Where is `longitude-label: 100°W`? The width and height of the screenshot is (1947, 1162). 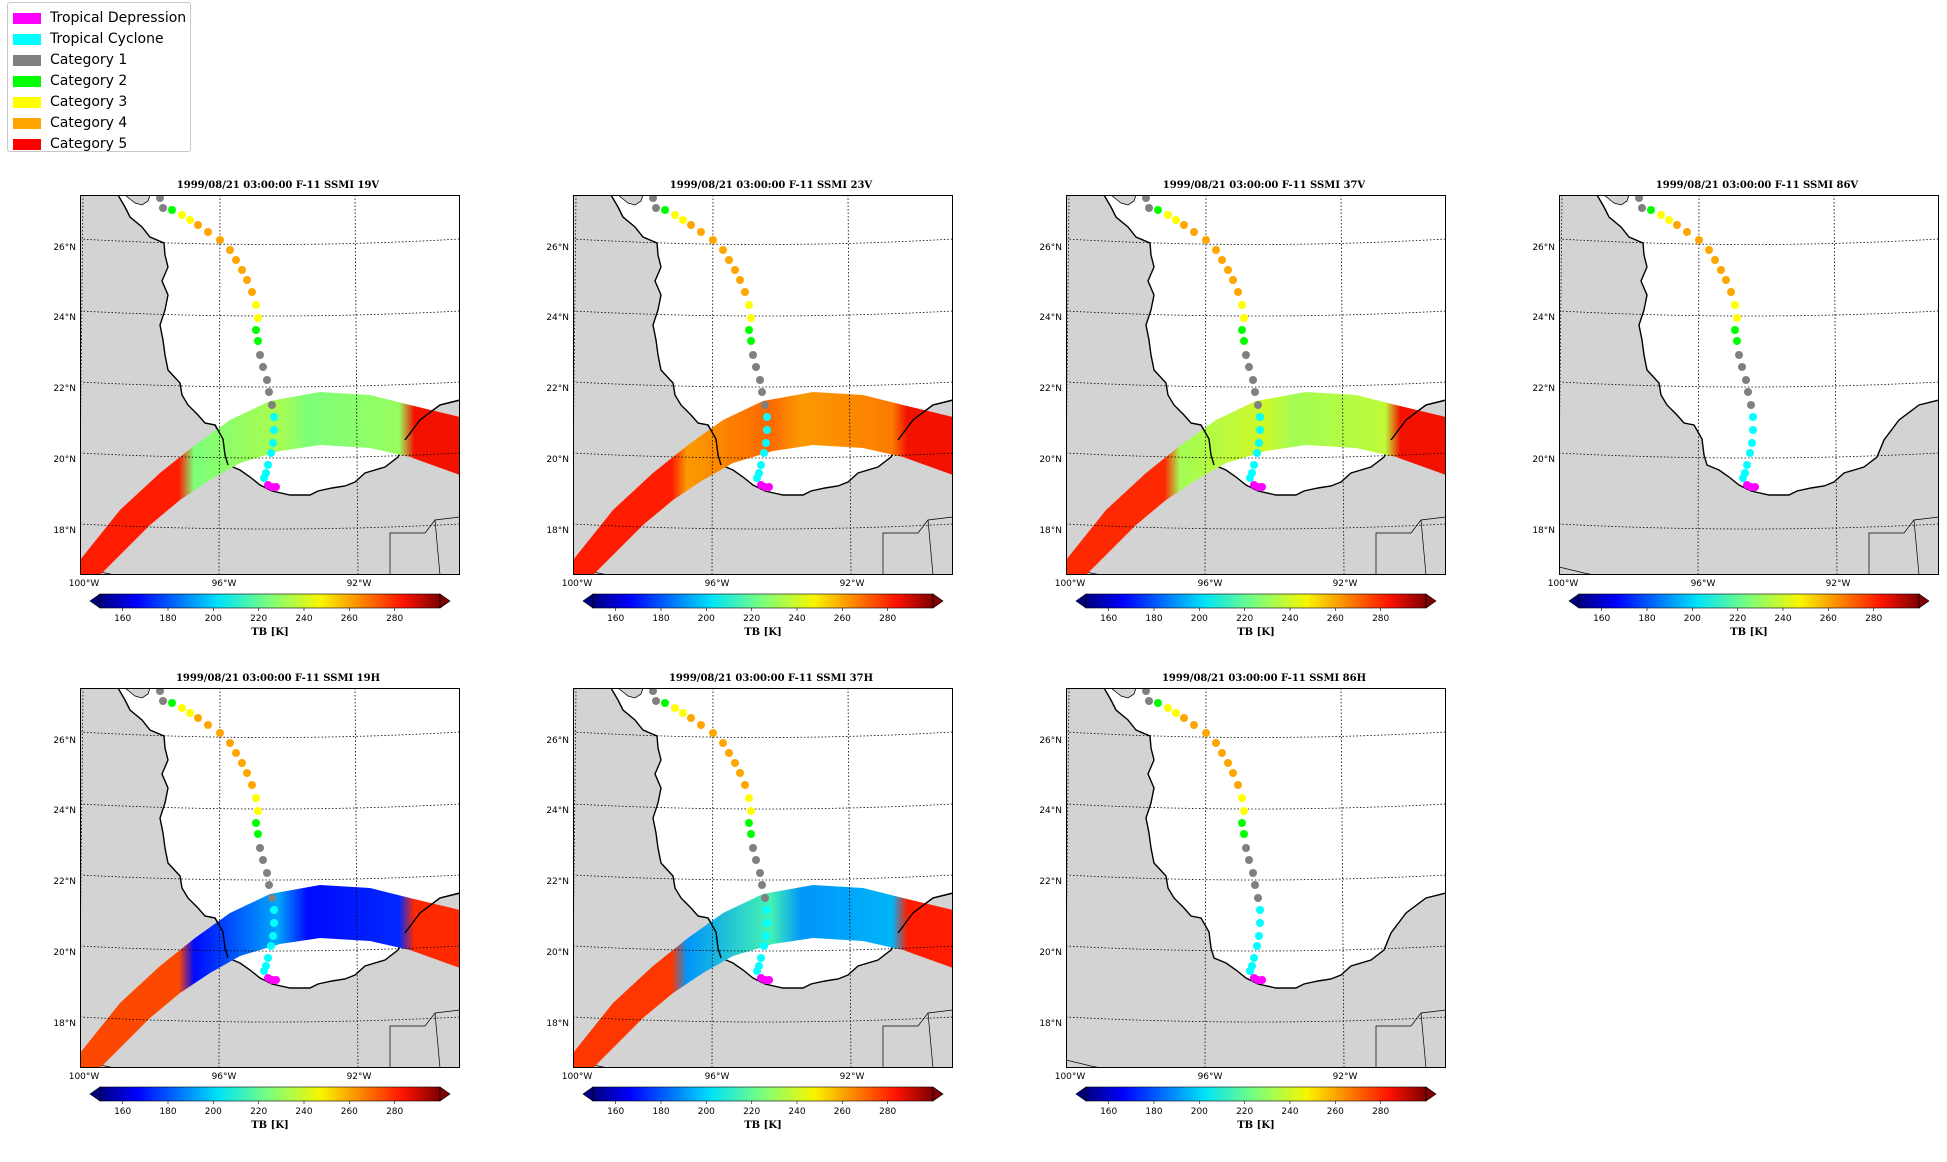
longitude-label: 100°W is located at coordinates (577, 1077).